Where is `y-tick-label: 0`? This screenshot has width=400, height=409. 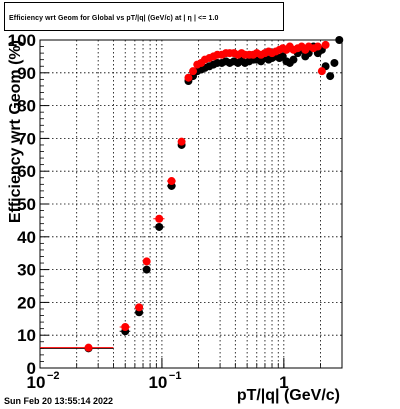 y-tick-label: 0 is located at coordinates (31, 368).